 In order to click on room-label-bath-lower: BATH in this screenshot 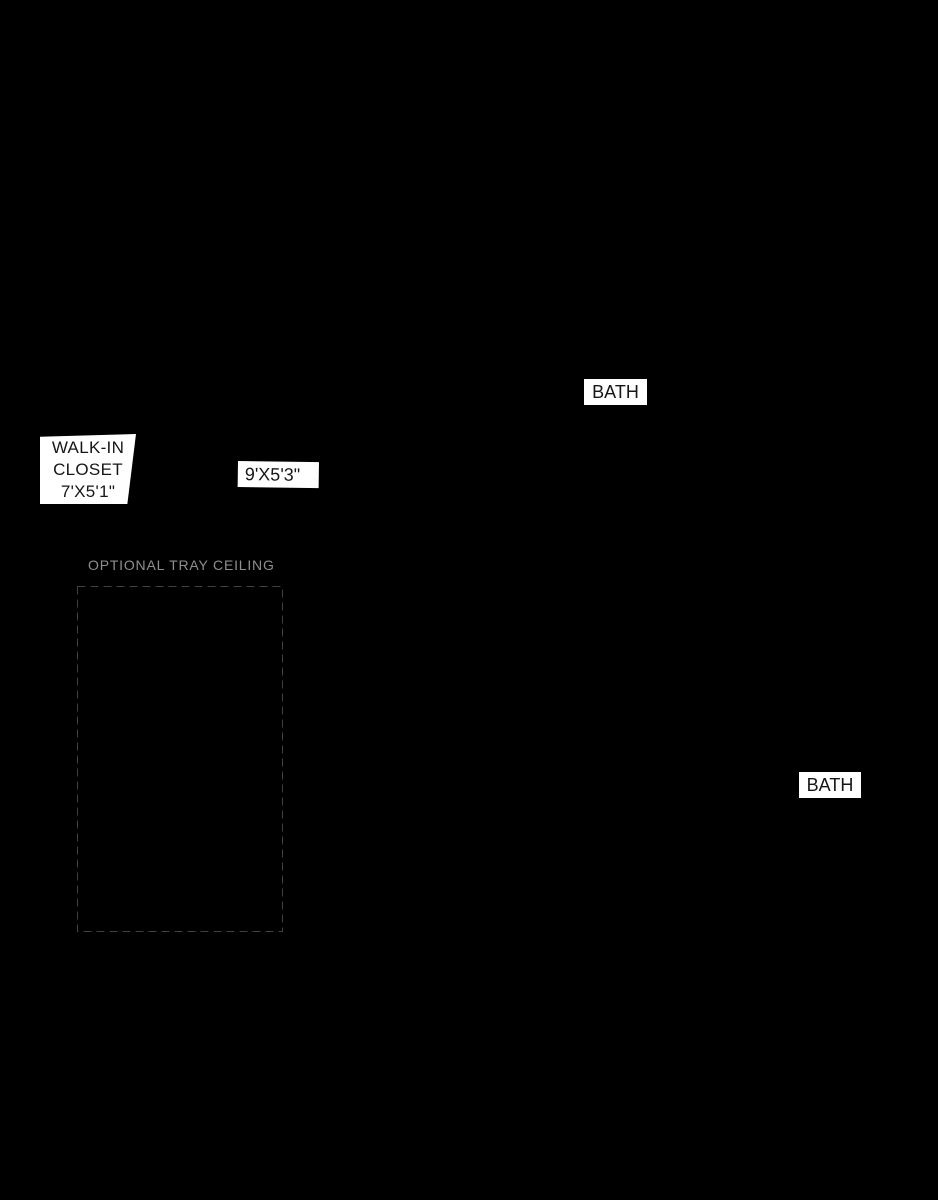, I will do `click(830, 785)`.